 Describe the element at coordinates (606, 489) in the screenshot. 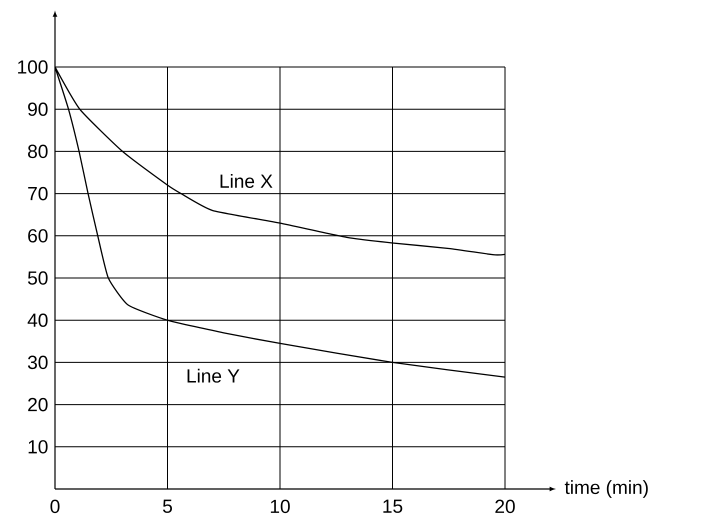

I see `x-axis-title: time (min)` at that location.